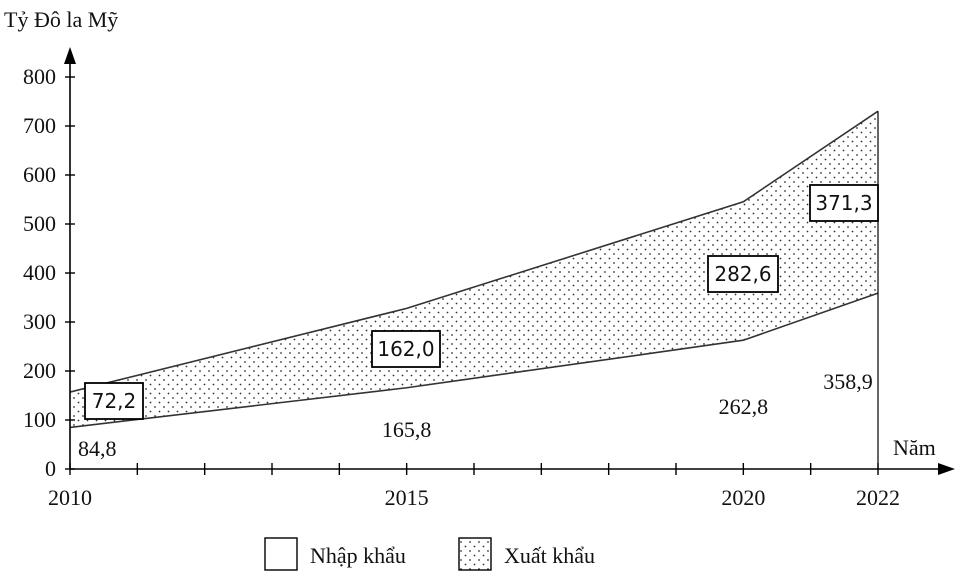 The image size is (968, 578). Describe the element at coordinates (407, 497) in the screenshot. I see `x-tick-label: 2015` at that location.